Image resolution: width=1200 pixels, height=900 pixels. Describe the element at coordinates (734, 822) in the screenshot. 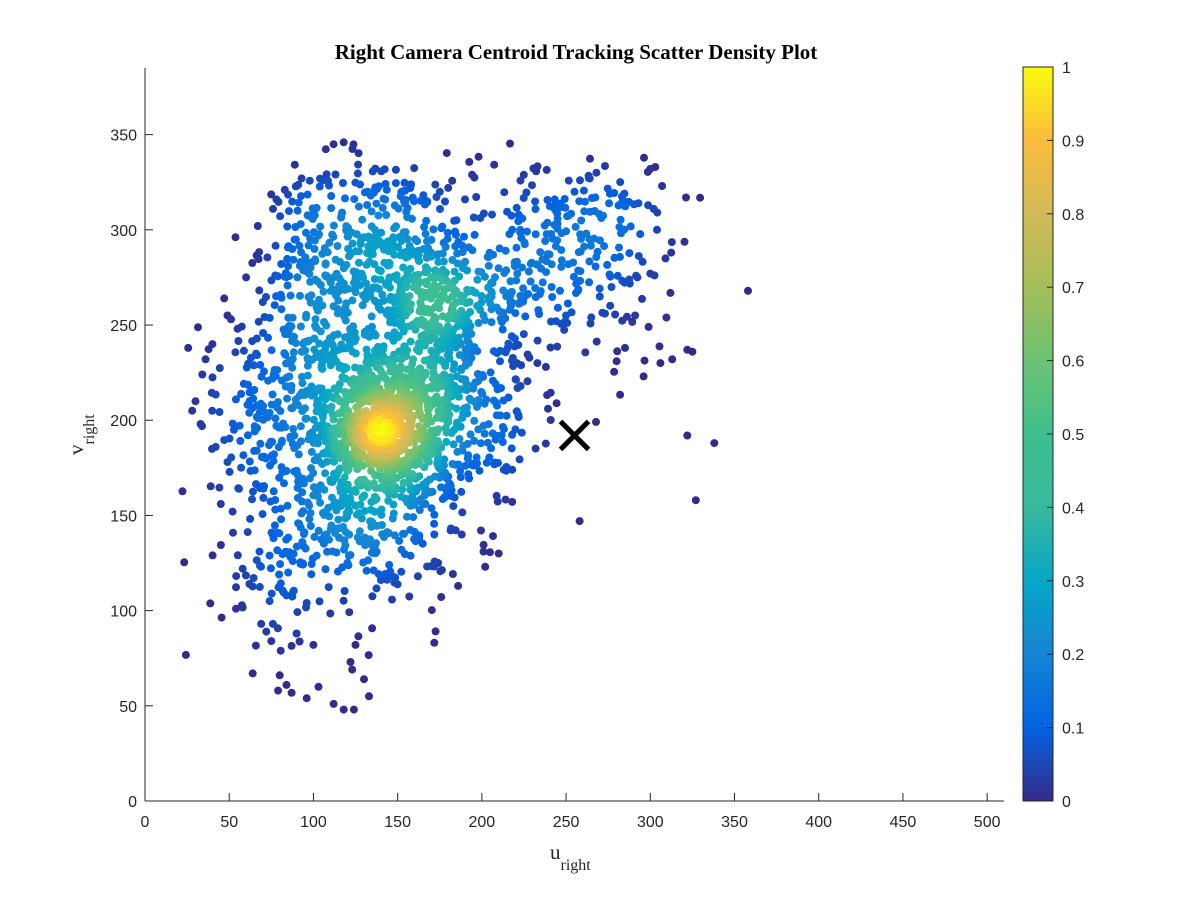

I see `x-tick-label: 350` at that location.